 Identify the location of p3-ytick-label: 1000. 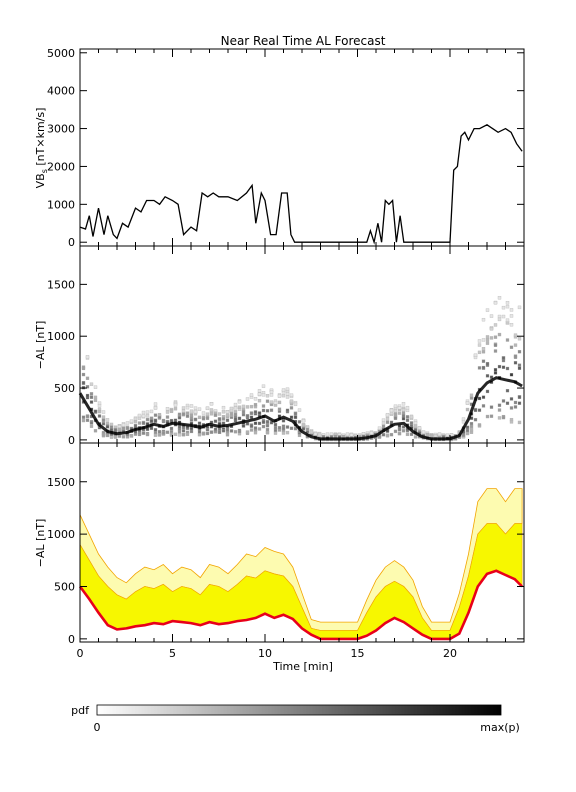
(61, 534).